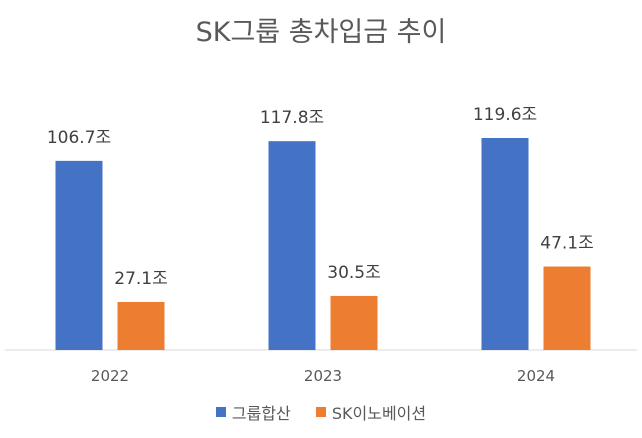 This screenshot has height=438, width=642. I want to click on bar-series-0-2022, so click(79, 255).